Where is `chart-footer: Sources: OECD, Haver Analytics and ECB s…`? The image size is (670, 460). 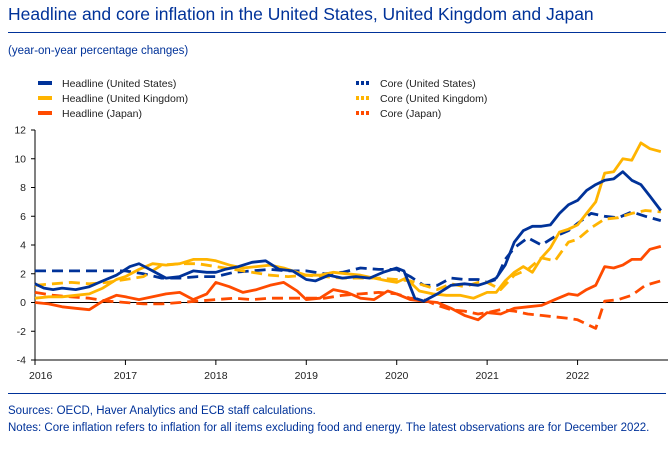 chart-footer: Sources: OECD, Haver Analytics and ECB s… is located at coordinates (335, 420).